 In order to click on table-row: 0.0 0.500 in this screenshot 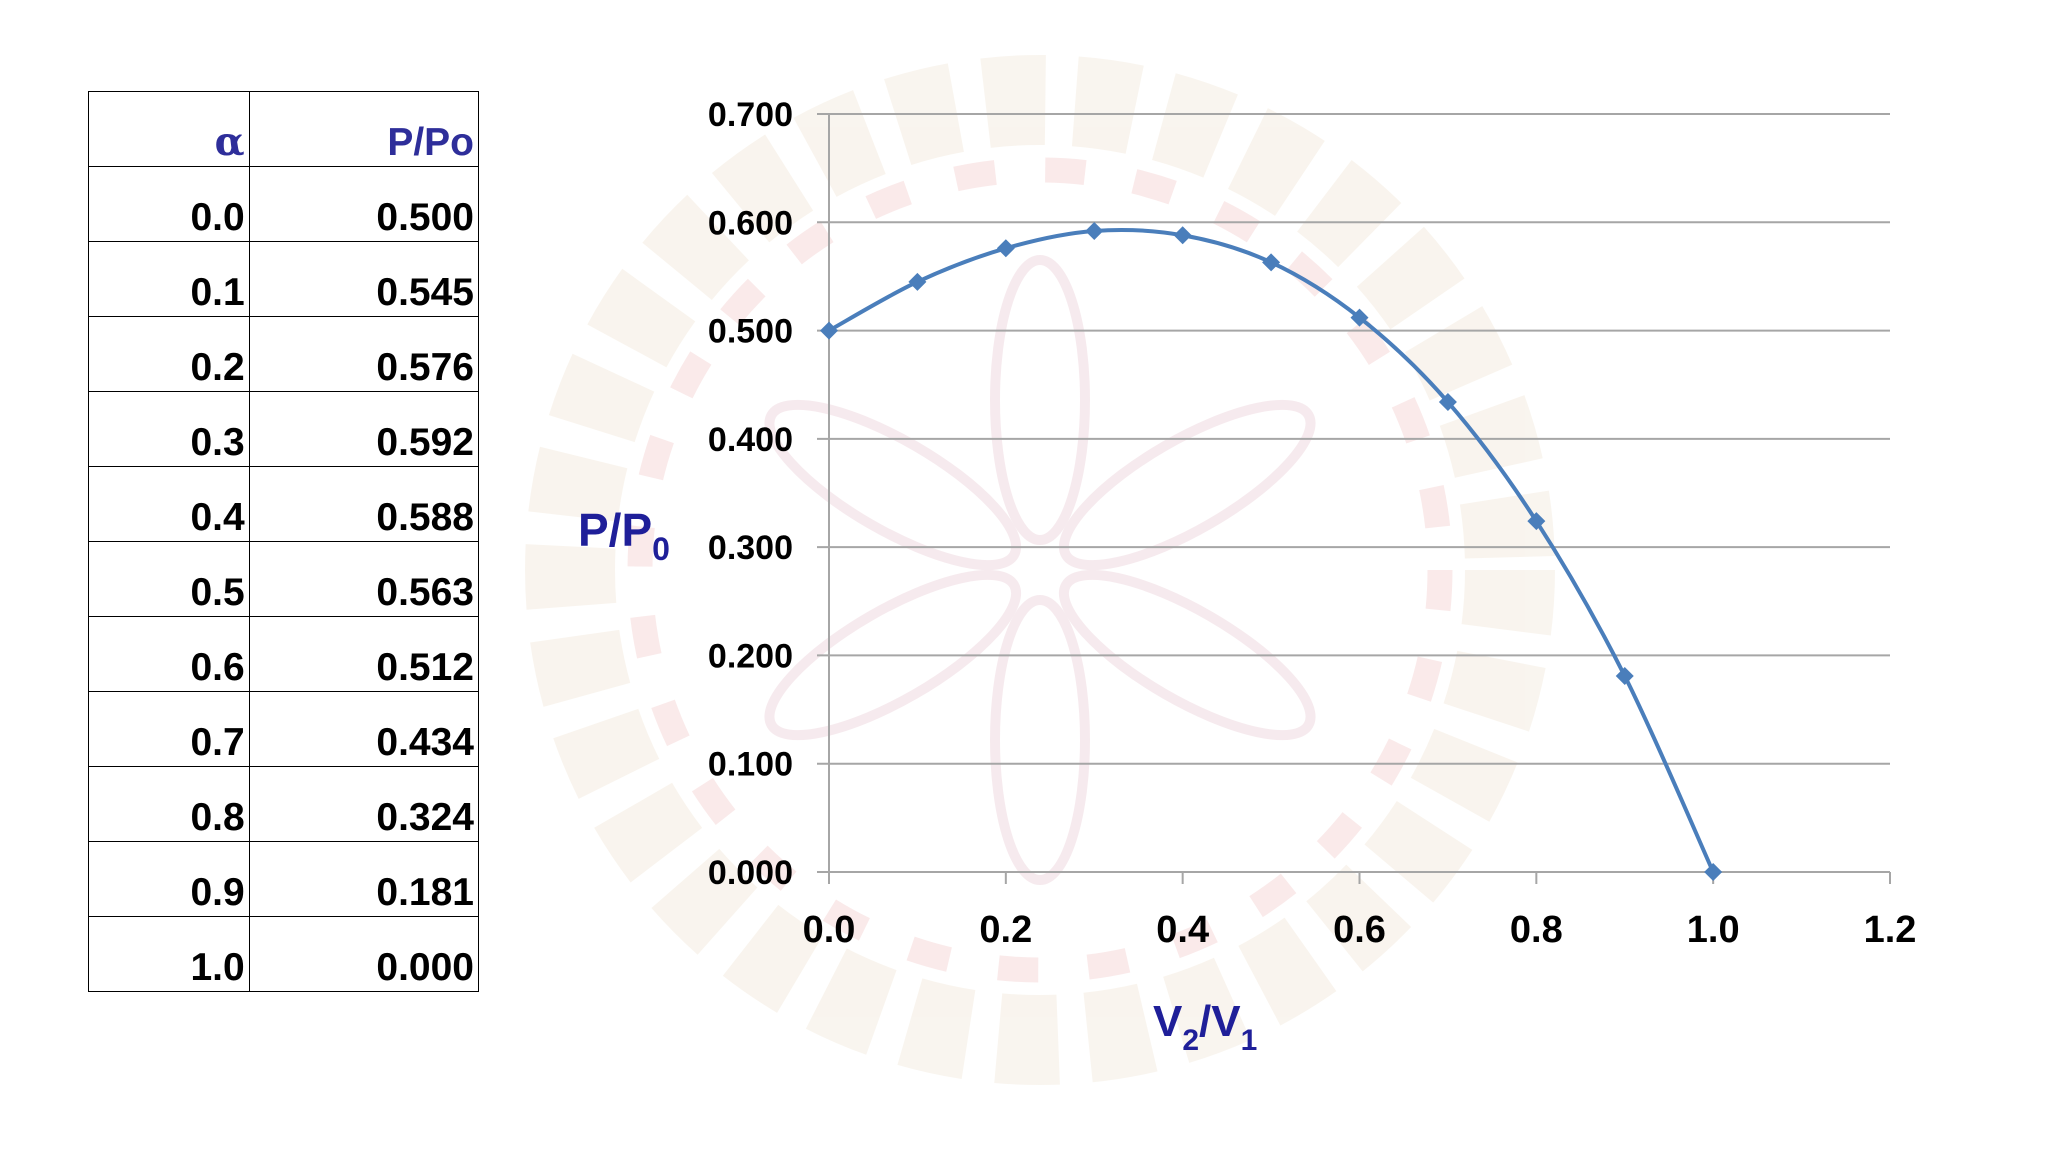, I will do `click(284, 204)`.